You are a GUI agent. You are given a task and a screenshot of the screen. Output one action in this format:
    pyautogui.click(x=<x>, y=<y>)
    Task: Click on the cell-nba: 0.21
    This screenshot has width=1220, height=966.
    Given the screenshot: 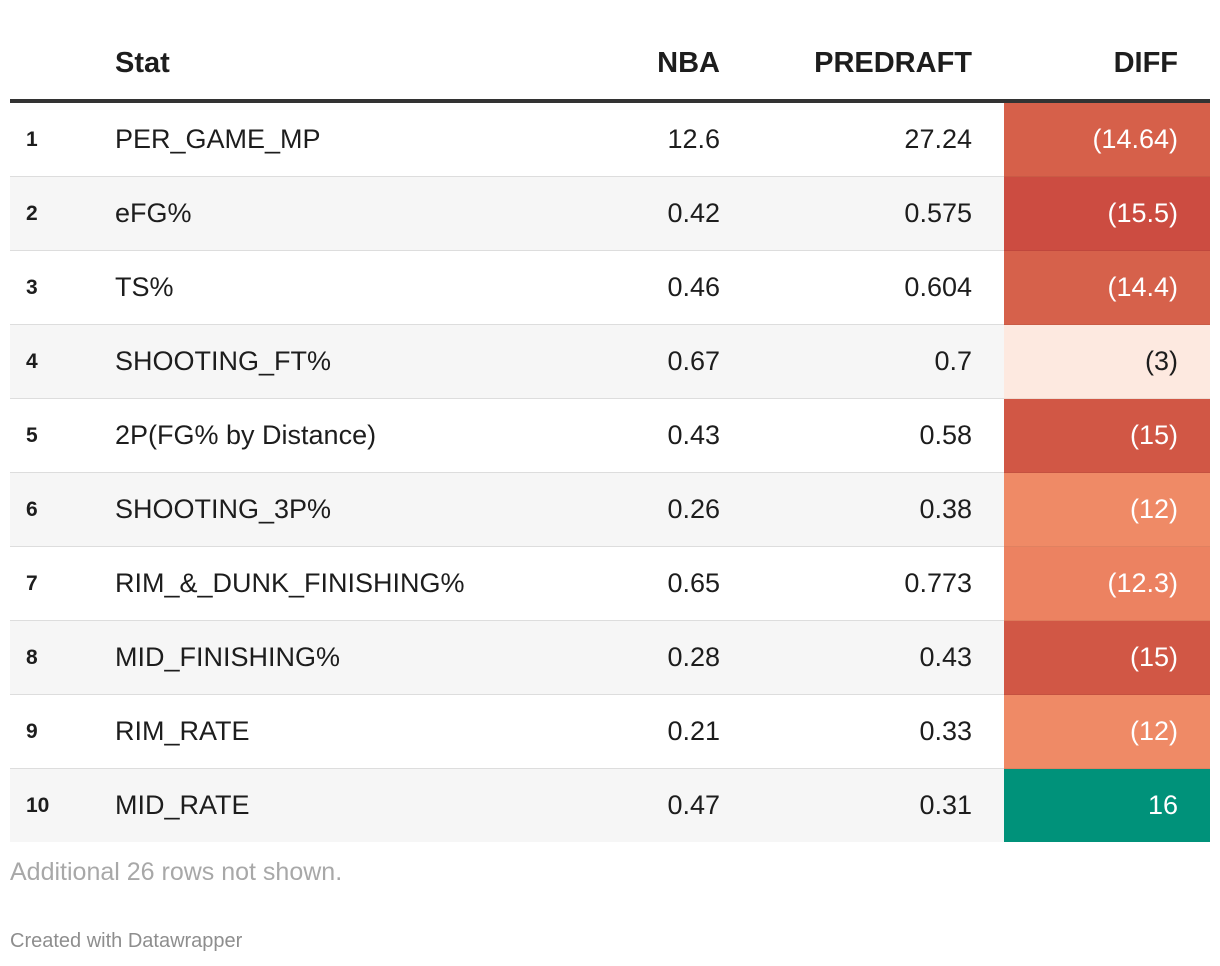 What is the action you would take?
    pyautogui.click(x=620, y=731)
    